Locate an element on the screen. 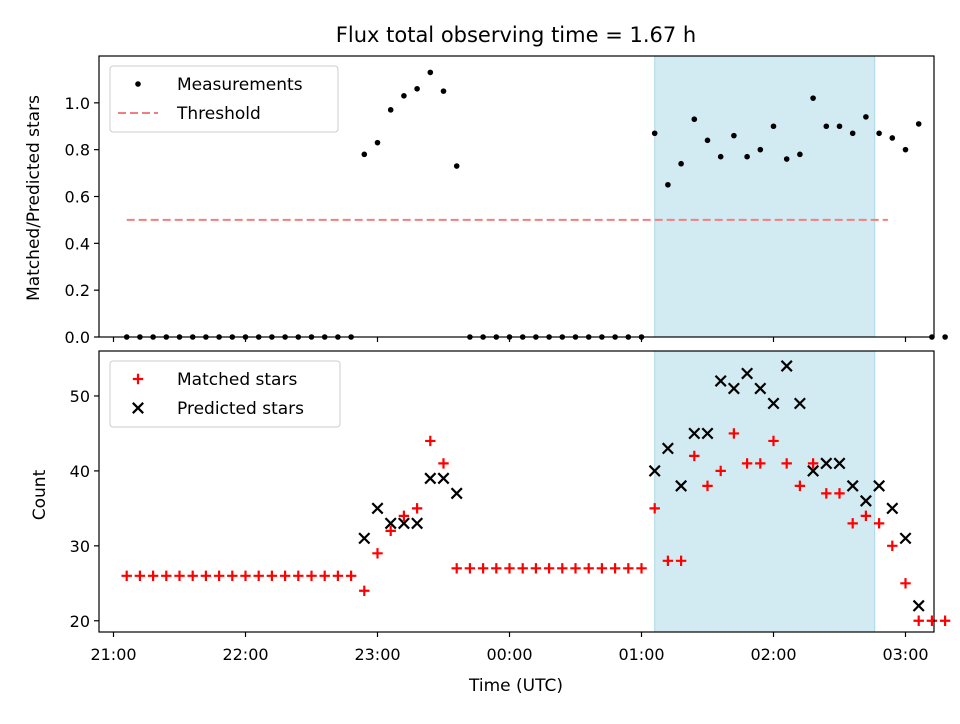 Image resolution: width=960 pixels, height=724 pixels. bottom-legend-label: Matched stars is located at coordinates (237, 380).